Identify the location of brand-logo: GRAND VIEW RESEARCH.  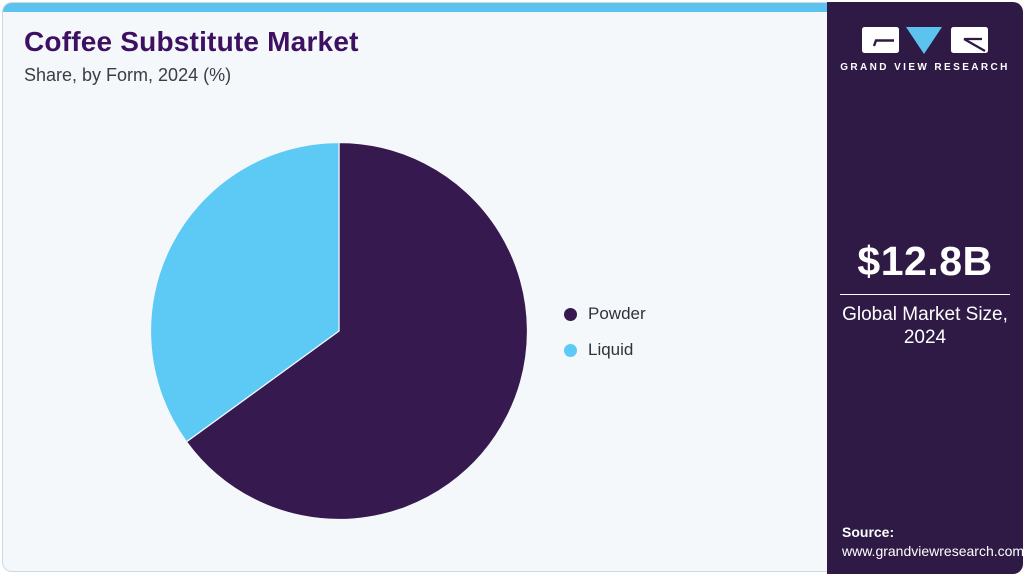
(925, 49).